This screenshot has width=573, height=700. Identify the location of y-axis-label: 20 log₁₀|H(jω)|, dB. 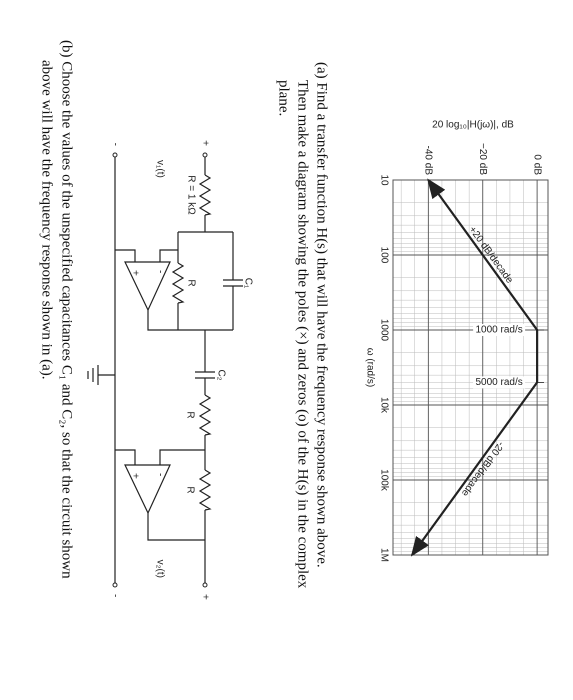
(473, 125).